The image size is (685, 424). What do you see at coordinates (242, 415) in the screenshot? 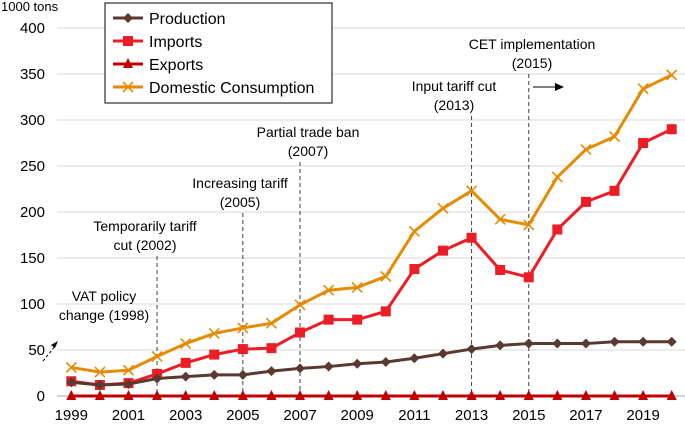
I see `x-tick-label: 2005` at bounding box center [242, 415].